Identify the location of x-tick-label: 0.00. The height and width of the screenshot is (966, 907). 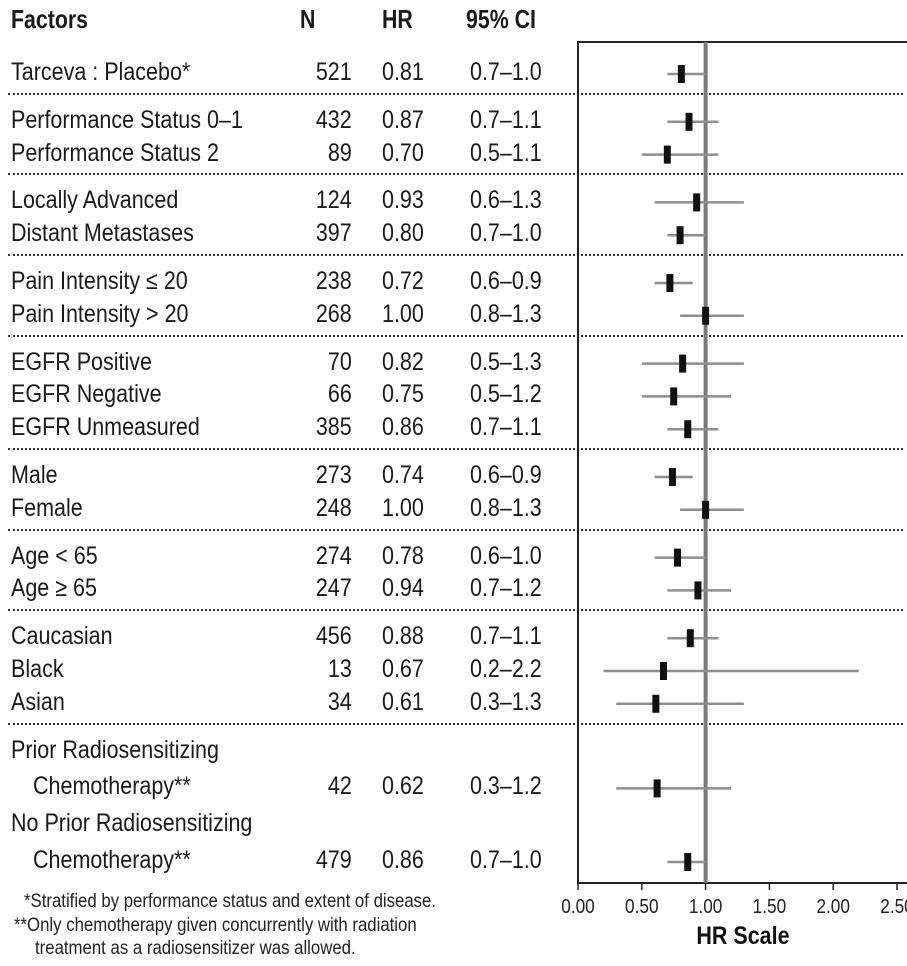
(577, 906).